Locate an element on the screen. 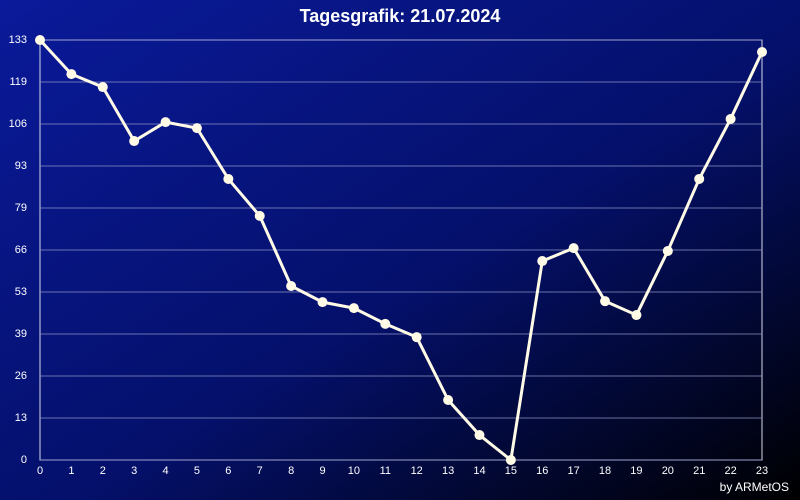  x-tick-label: 10 is located at coordinates (354, 471).